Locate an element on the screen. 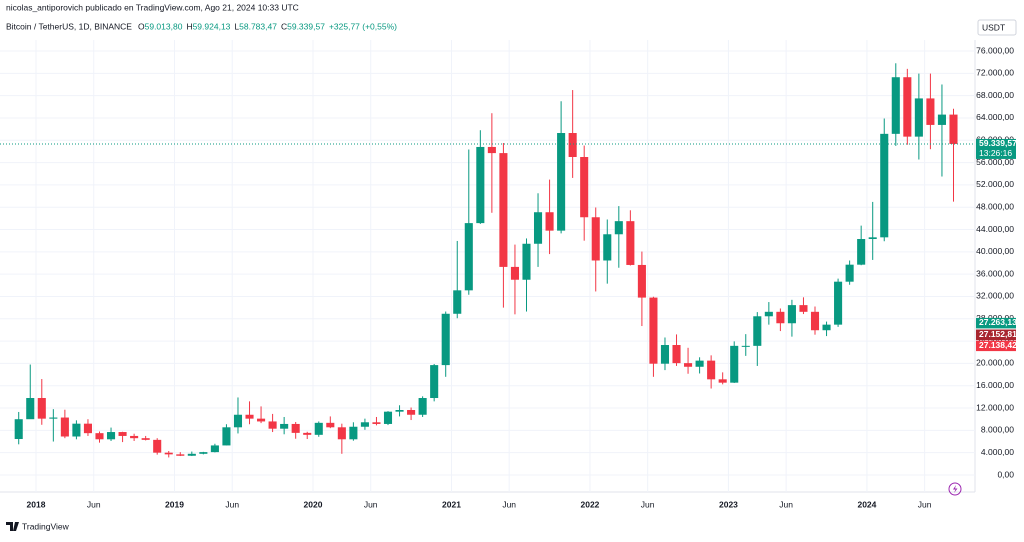  alert-bolt is located at coordinates (955, 489).